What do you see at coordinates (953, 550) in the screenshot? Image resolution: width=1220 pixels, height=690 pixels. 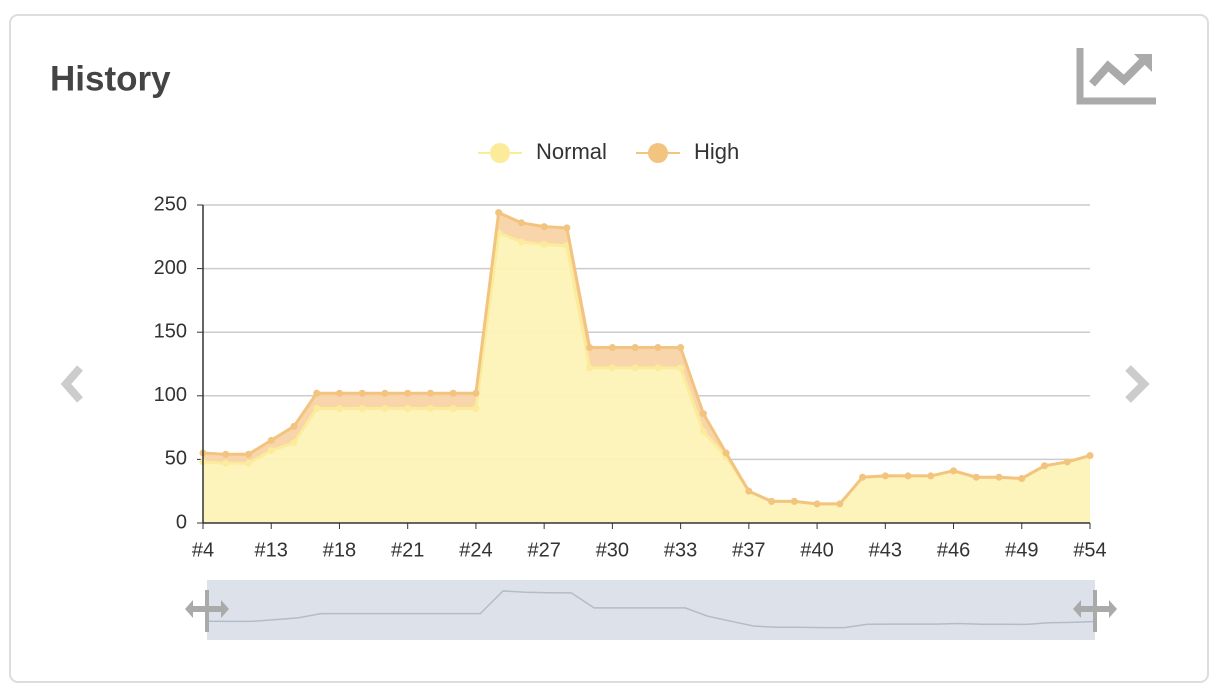 I see `x-tick-label: #46` at bounding box center [953, 550].